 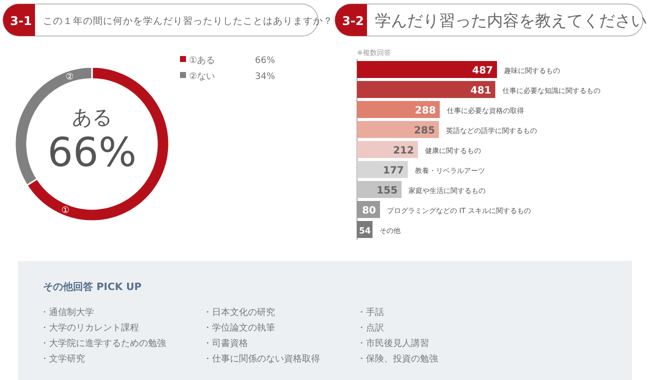 I want to click on text: ・司書資格, so click(x=225, y=343).